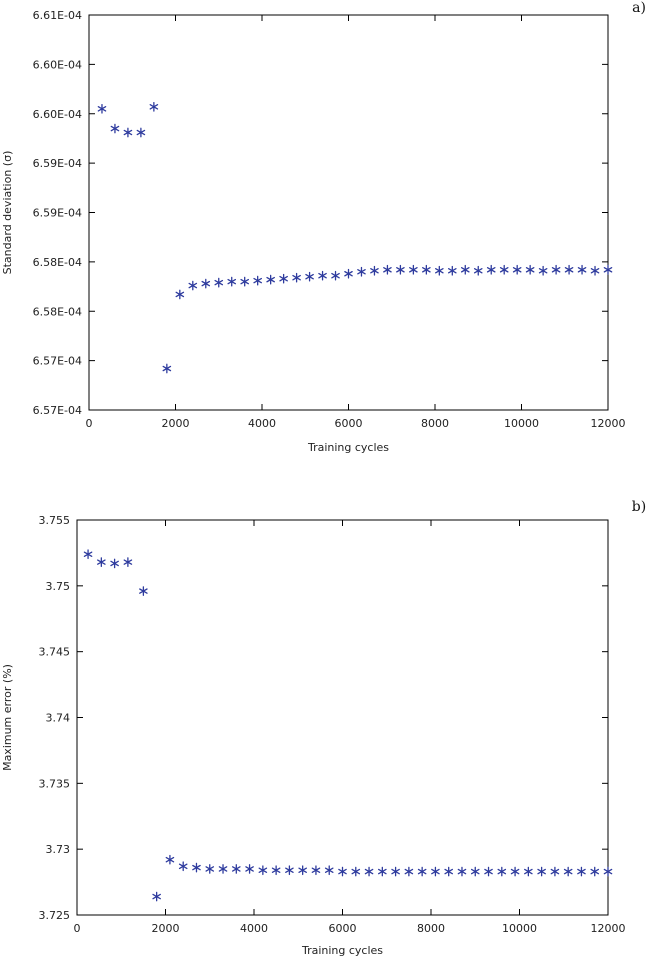 This screenshot has width=656, height=961. I want to click on panel-label: a), so click(639, 8).